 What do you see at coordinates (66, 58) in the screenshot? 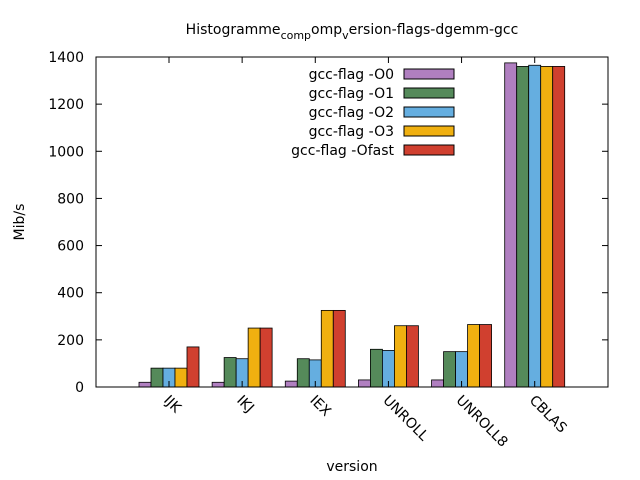
I see `y-tick-label: 1400` at bounding box center [66, 58].